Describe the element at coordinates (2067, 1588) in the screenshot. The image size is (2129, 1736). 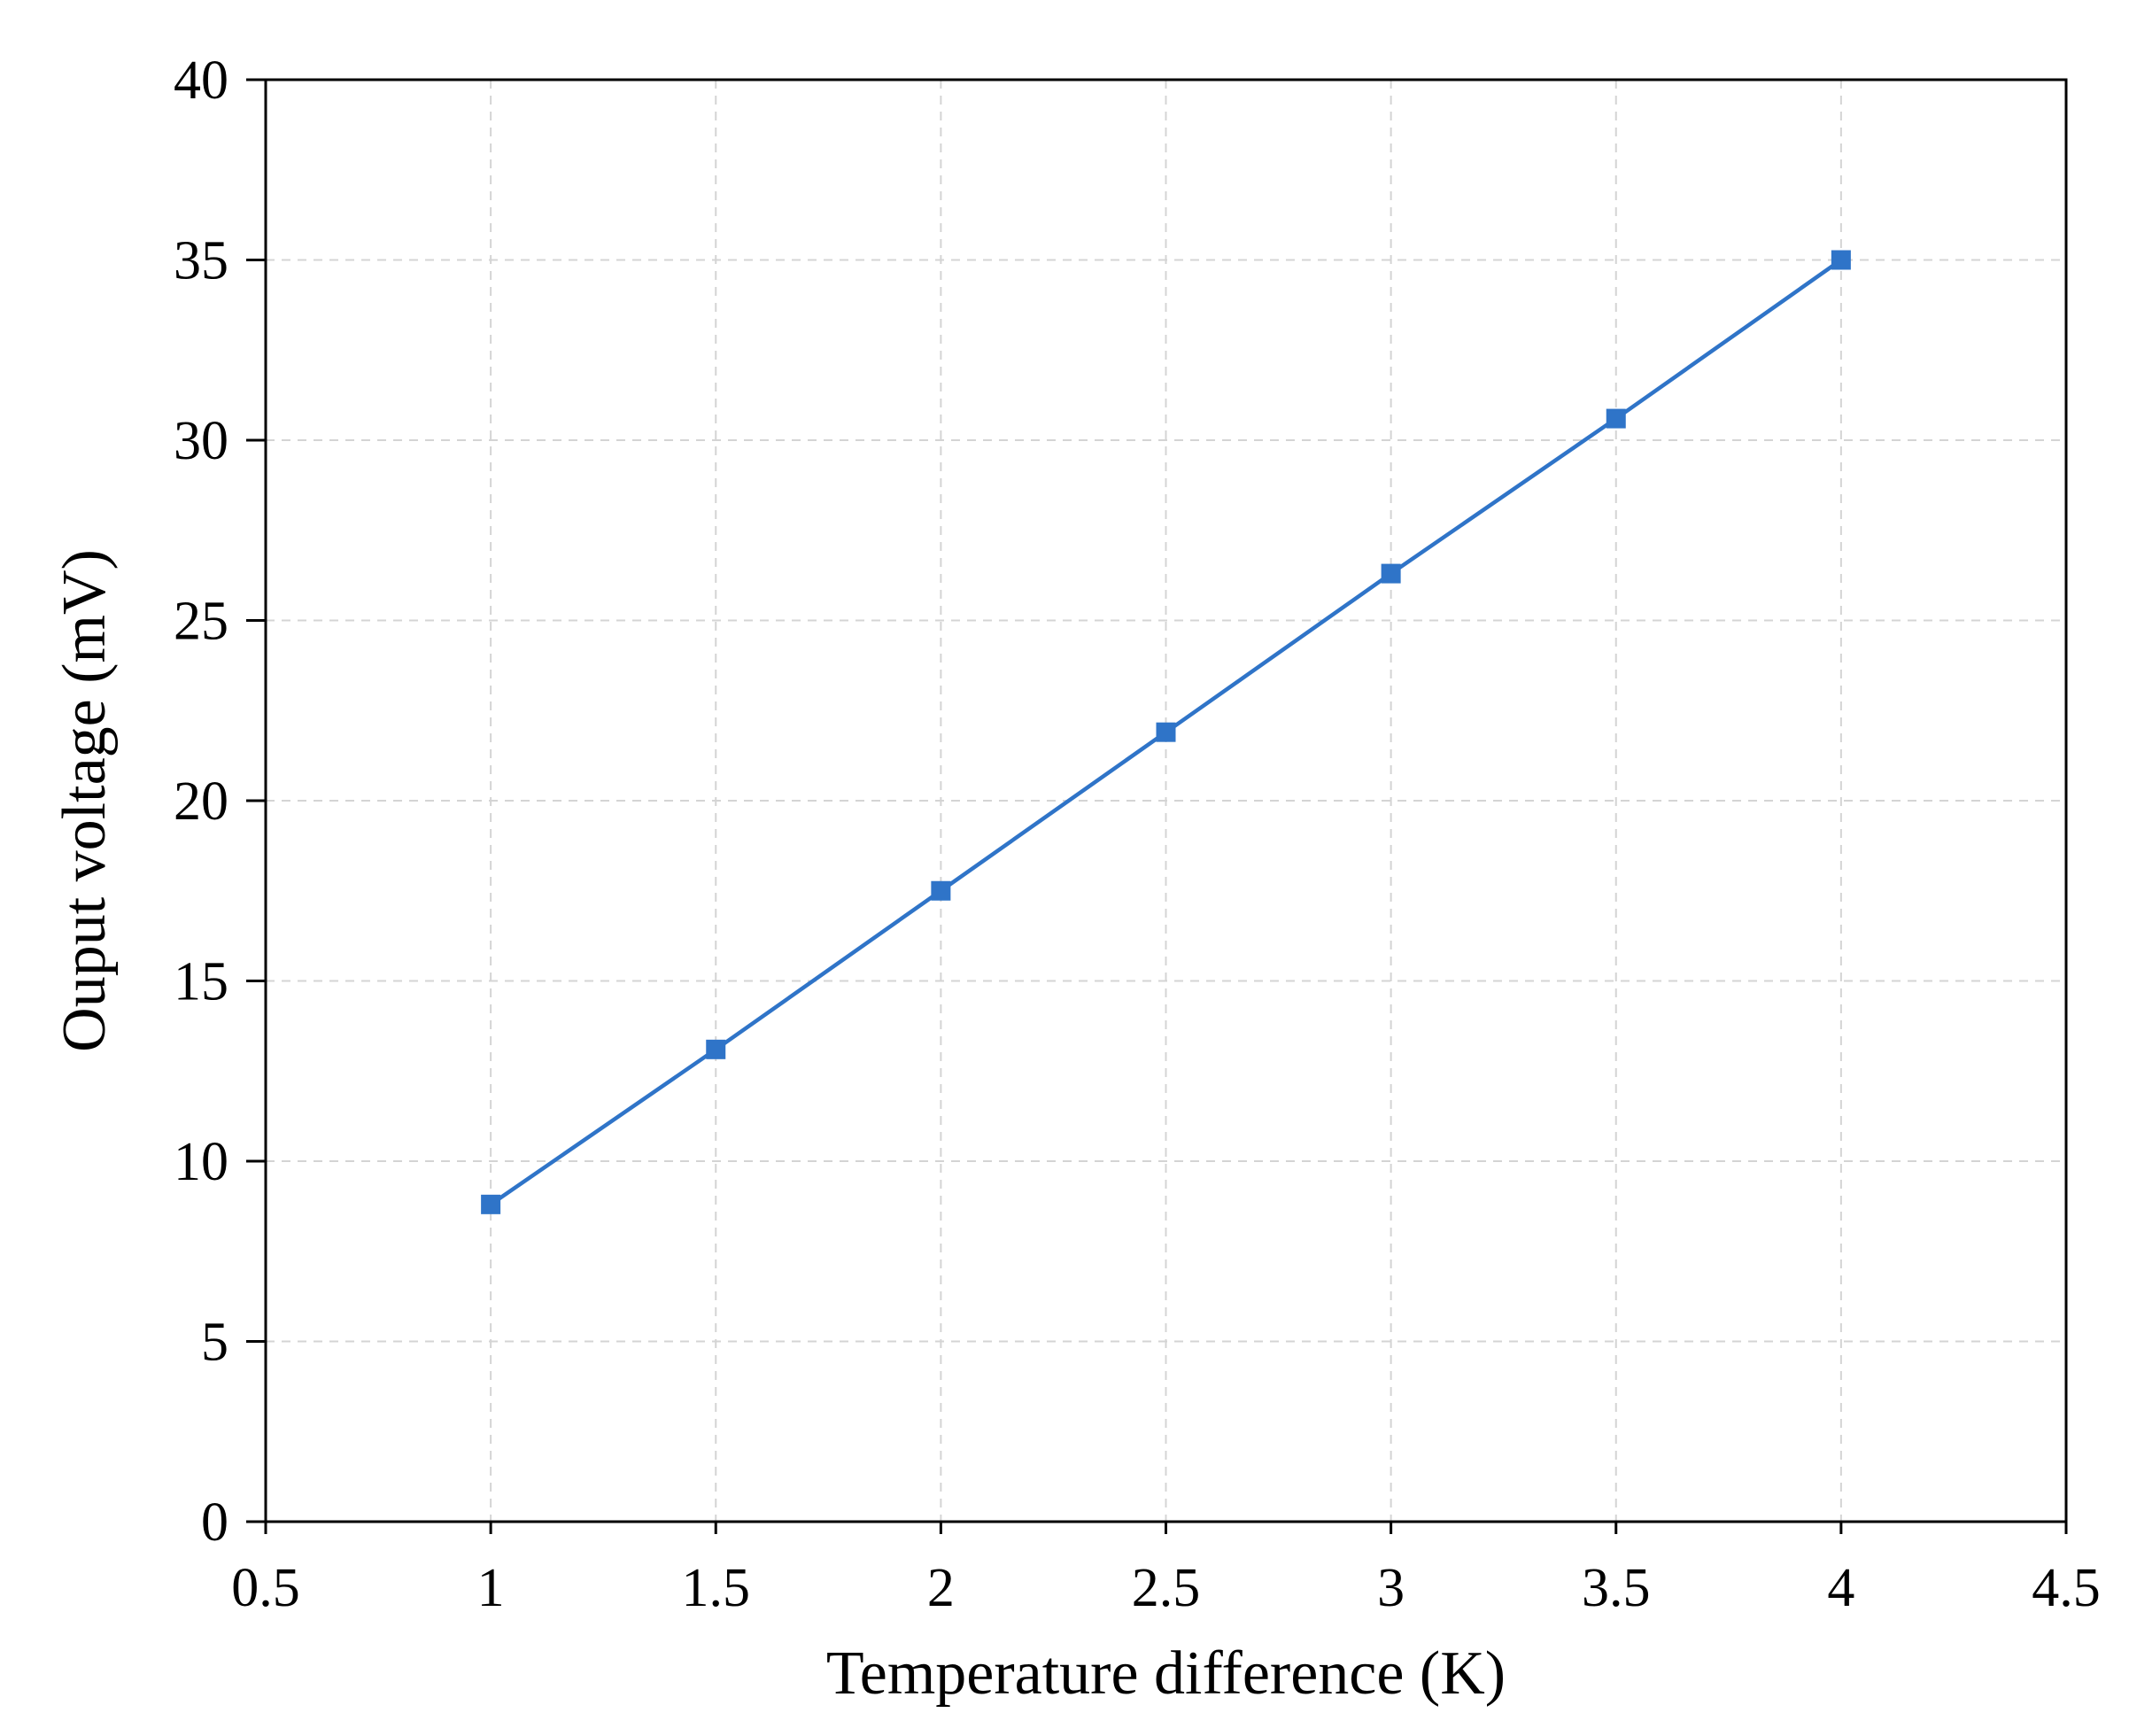
I see `x-tick-label: 4.5` at that location.